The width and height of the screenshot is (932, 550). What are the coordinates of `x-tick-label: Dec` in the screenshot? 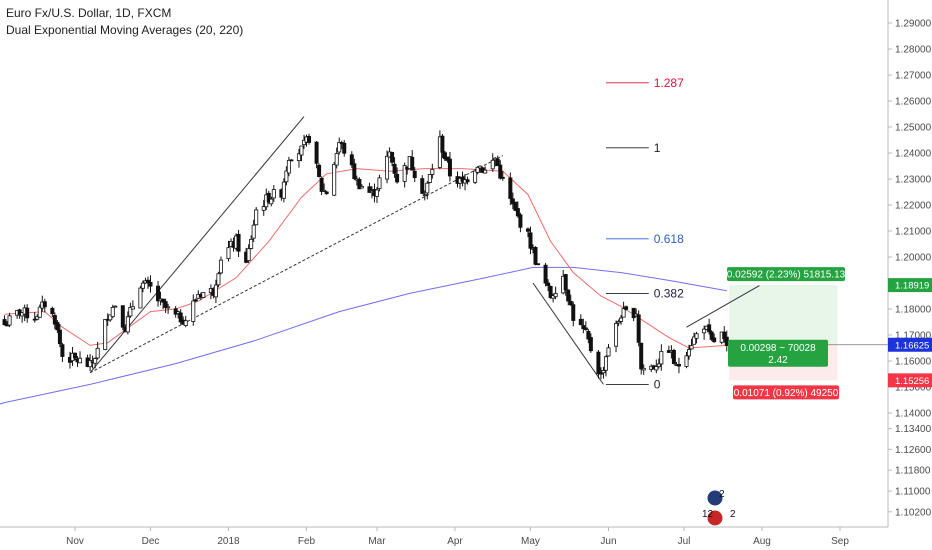 It's located at (151, 541).